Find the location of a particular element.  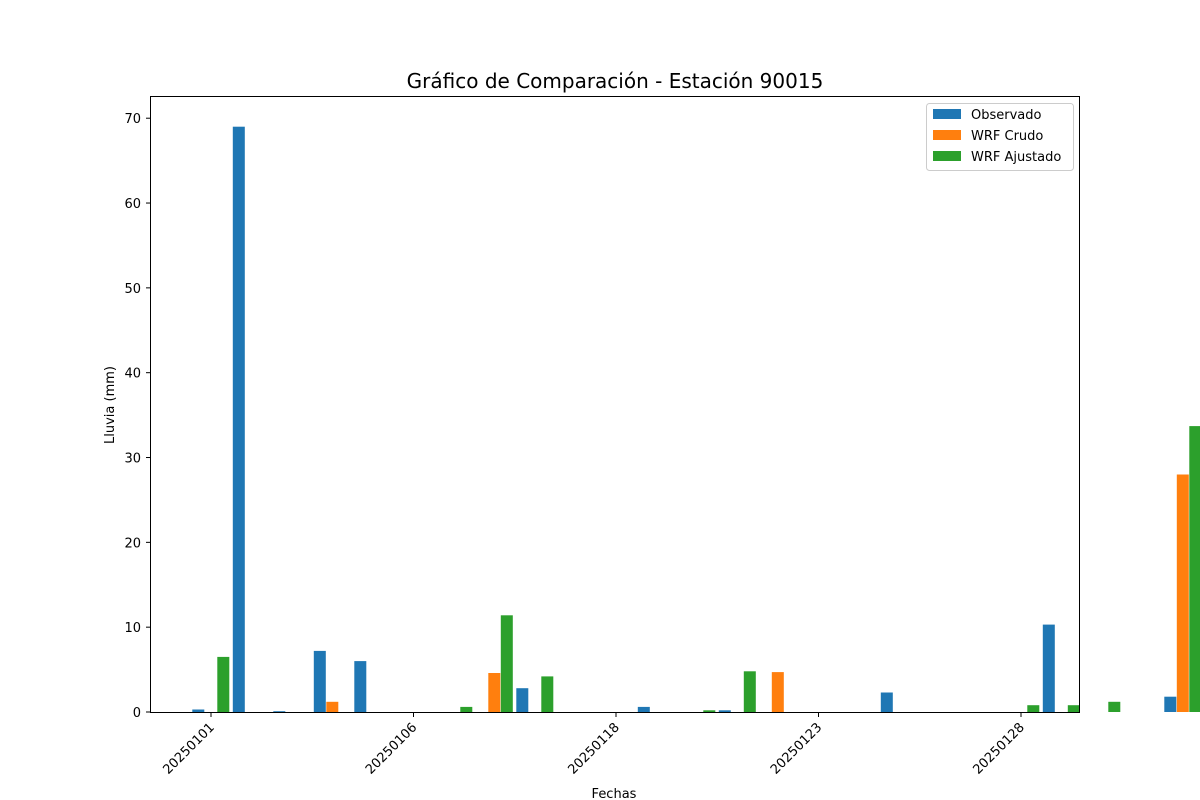

legend: Observado WRF Crudo WRF Ajustado is located at coordinates (1000, 137).